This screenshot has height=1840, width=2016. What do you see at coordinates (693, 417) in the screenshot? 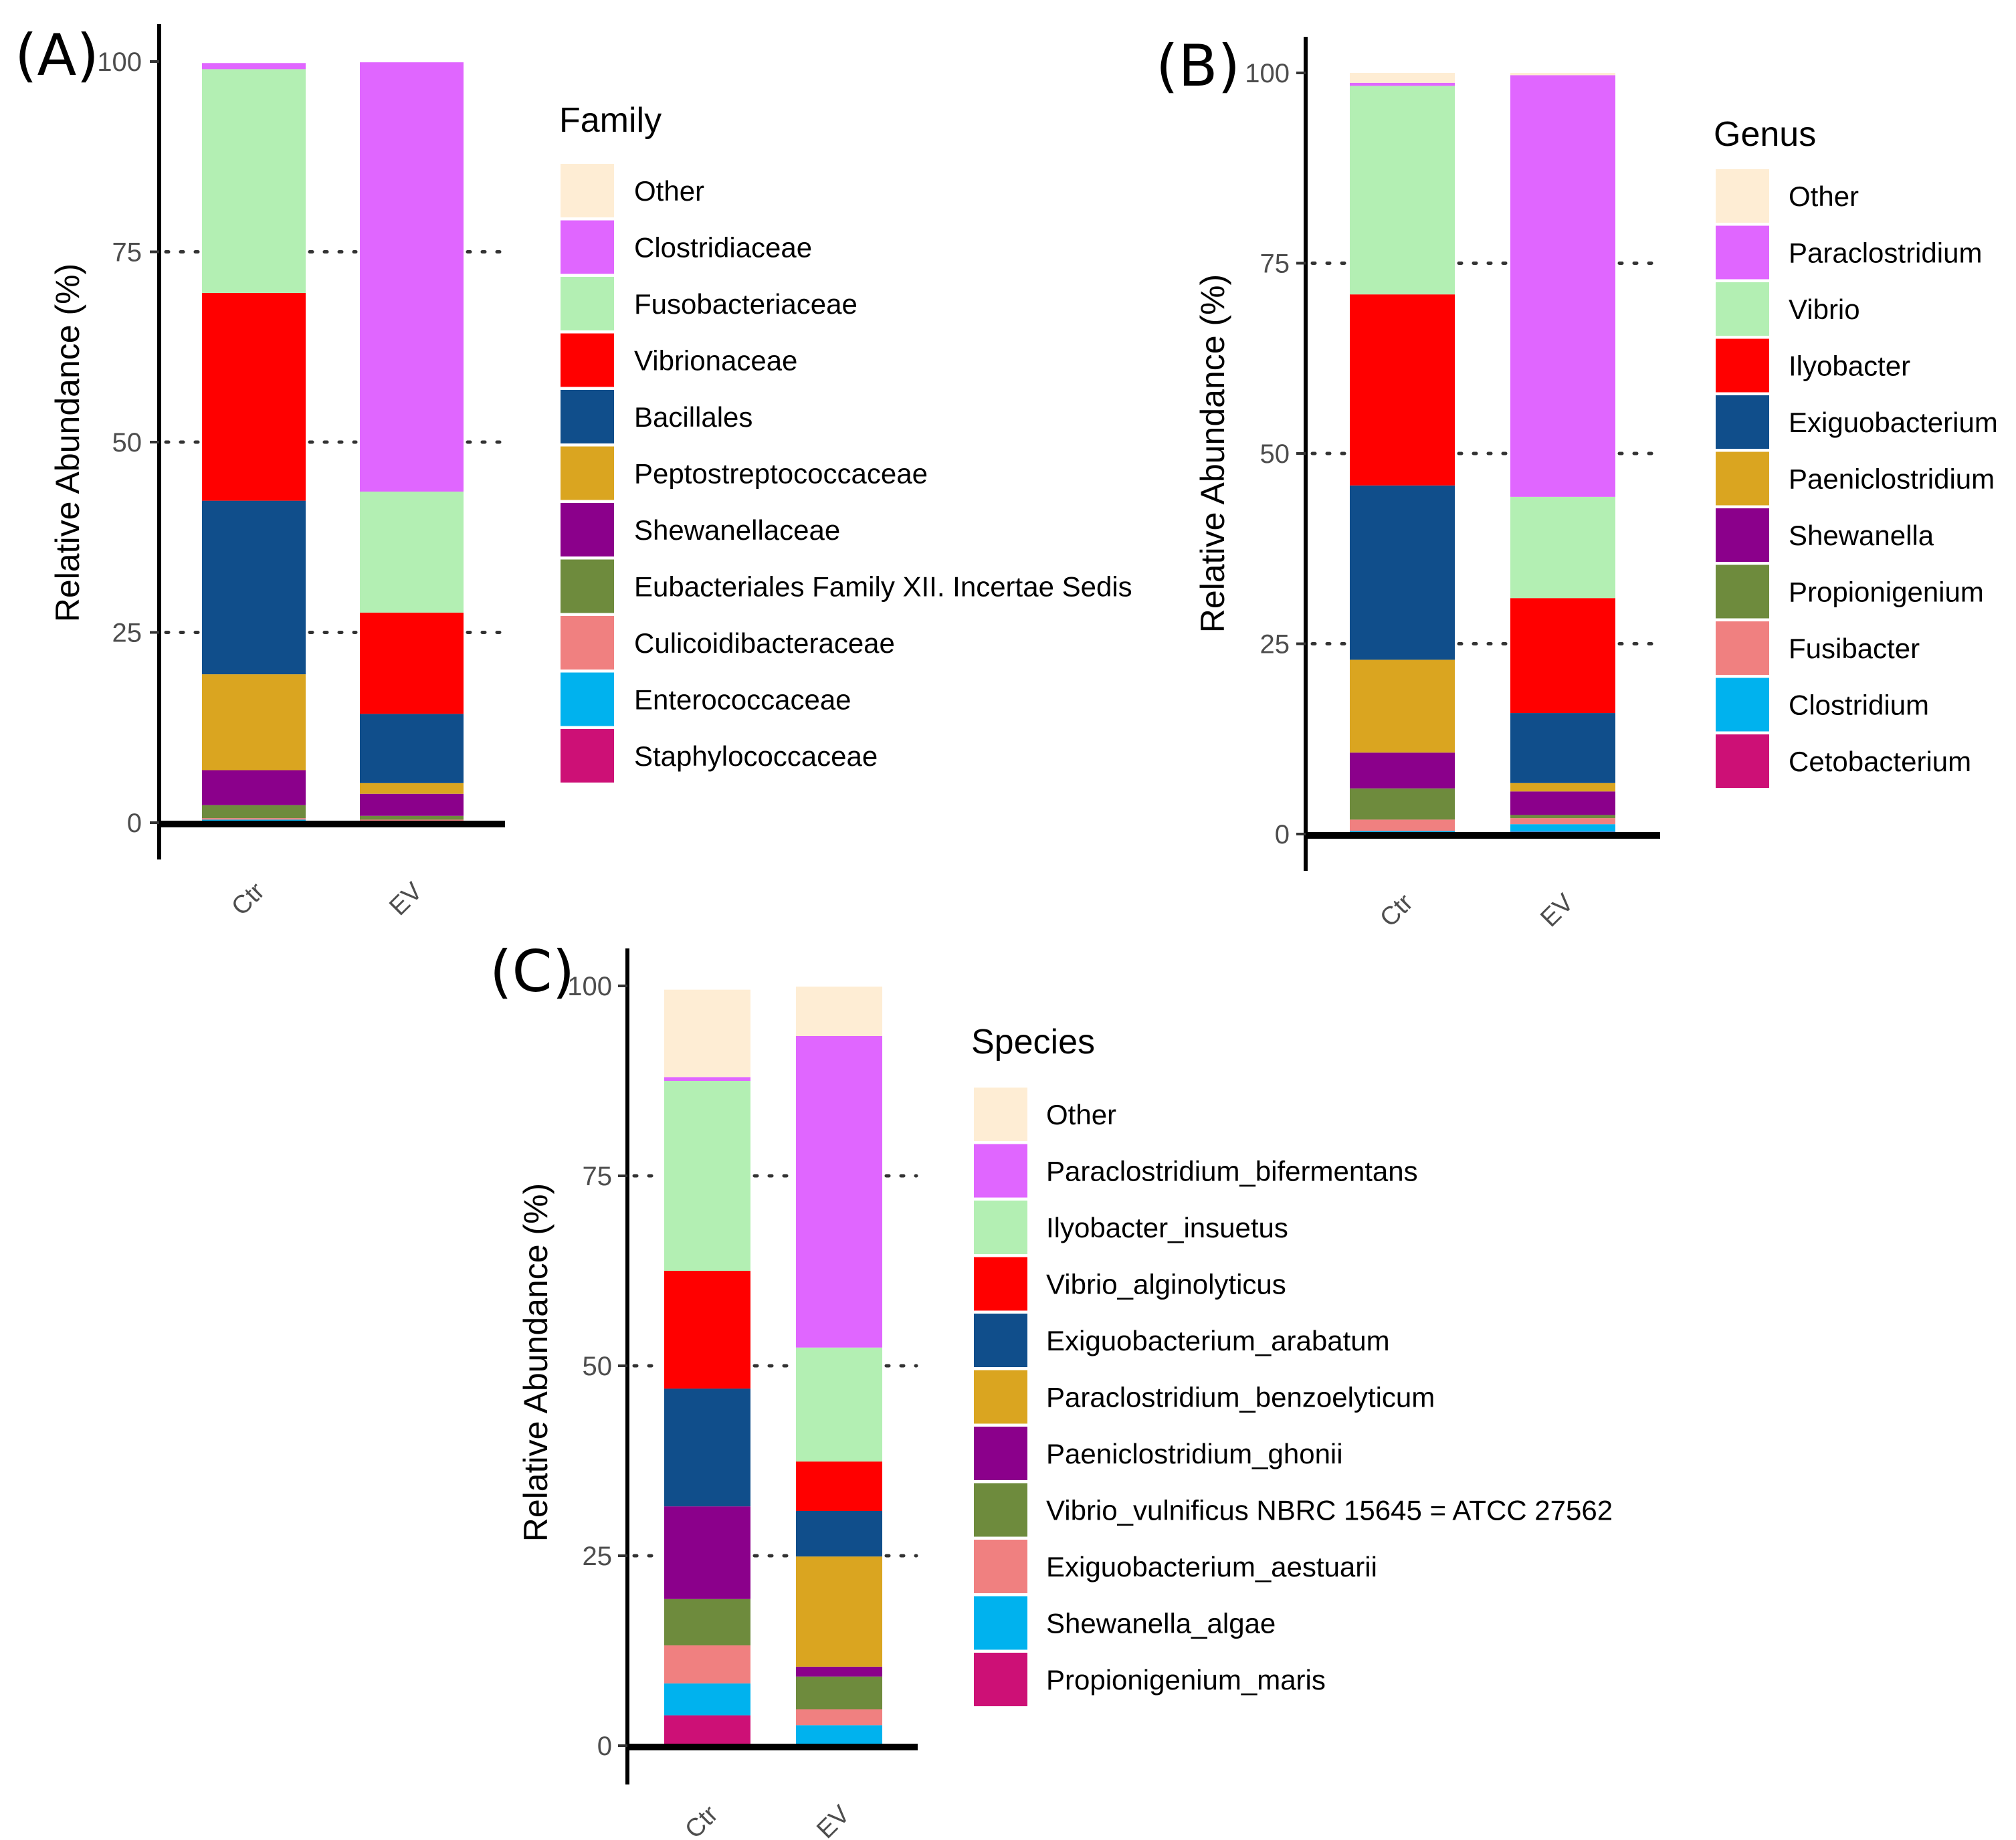
I see `legend-entry: Bacillales` at bounding box center [693, 417].